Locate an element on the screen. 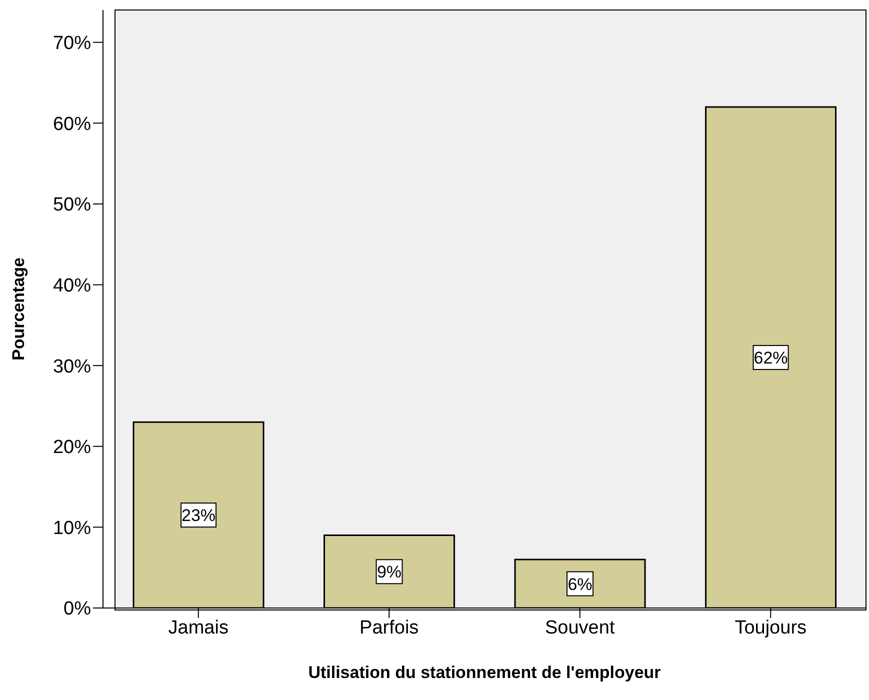  y-tick-label: 30% is located at coordinates (72, 367).